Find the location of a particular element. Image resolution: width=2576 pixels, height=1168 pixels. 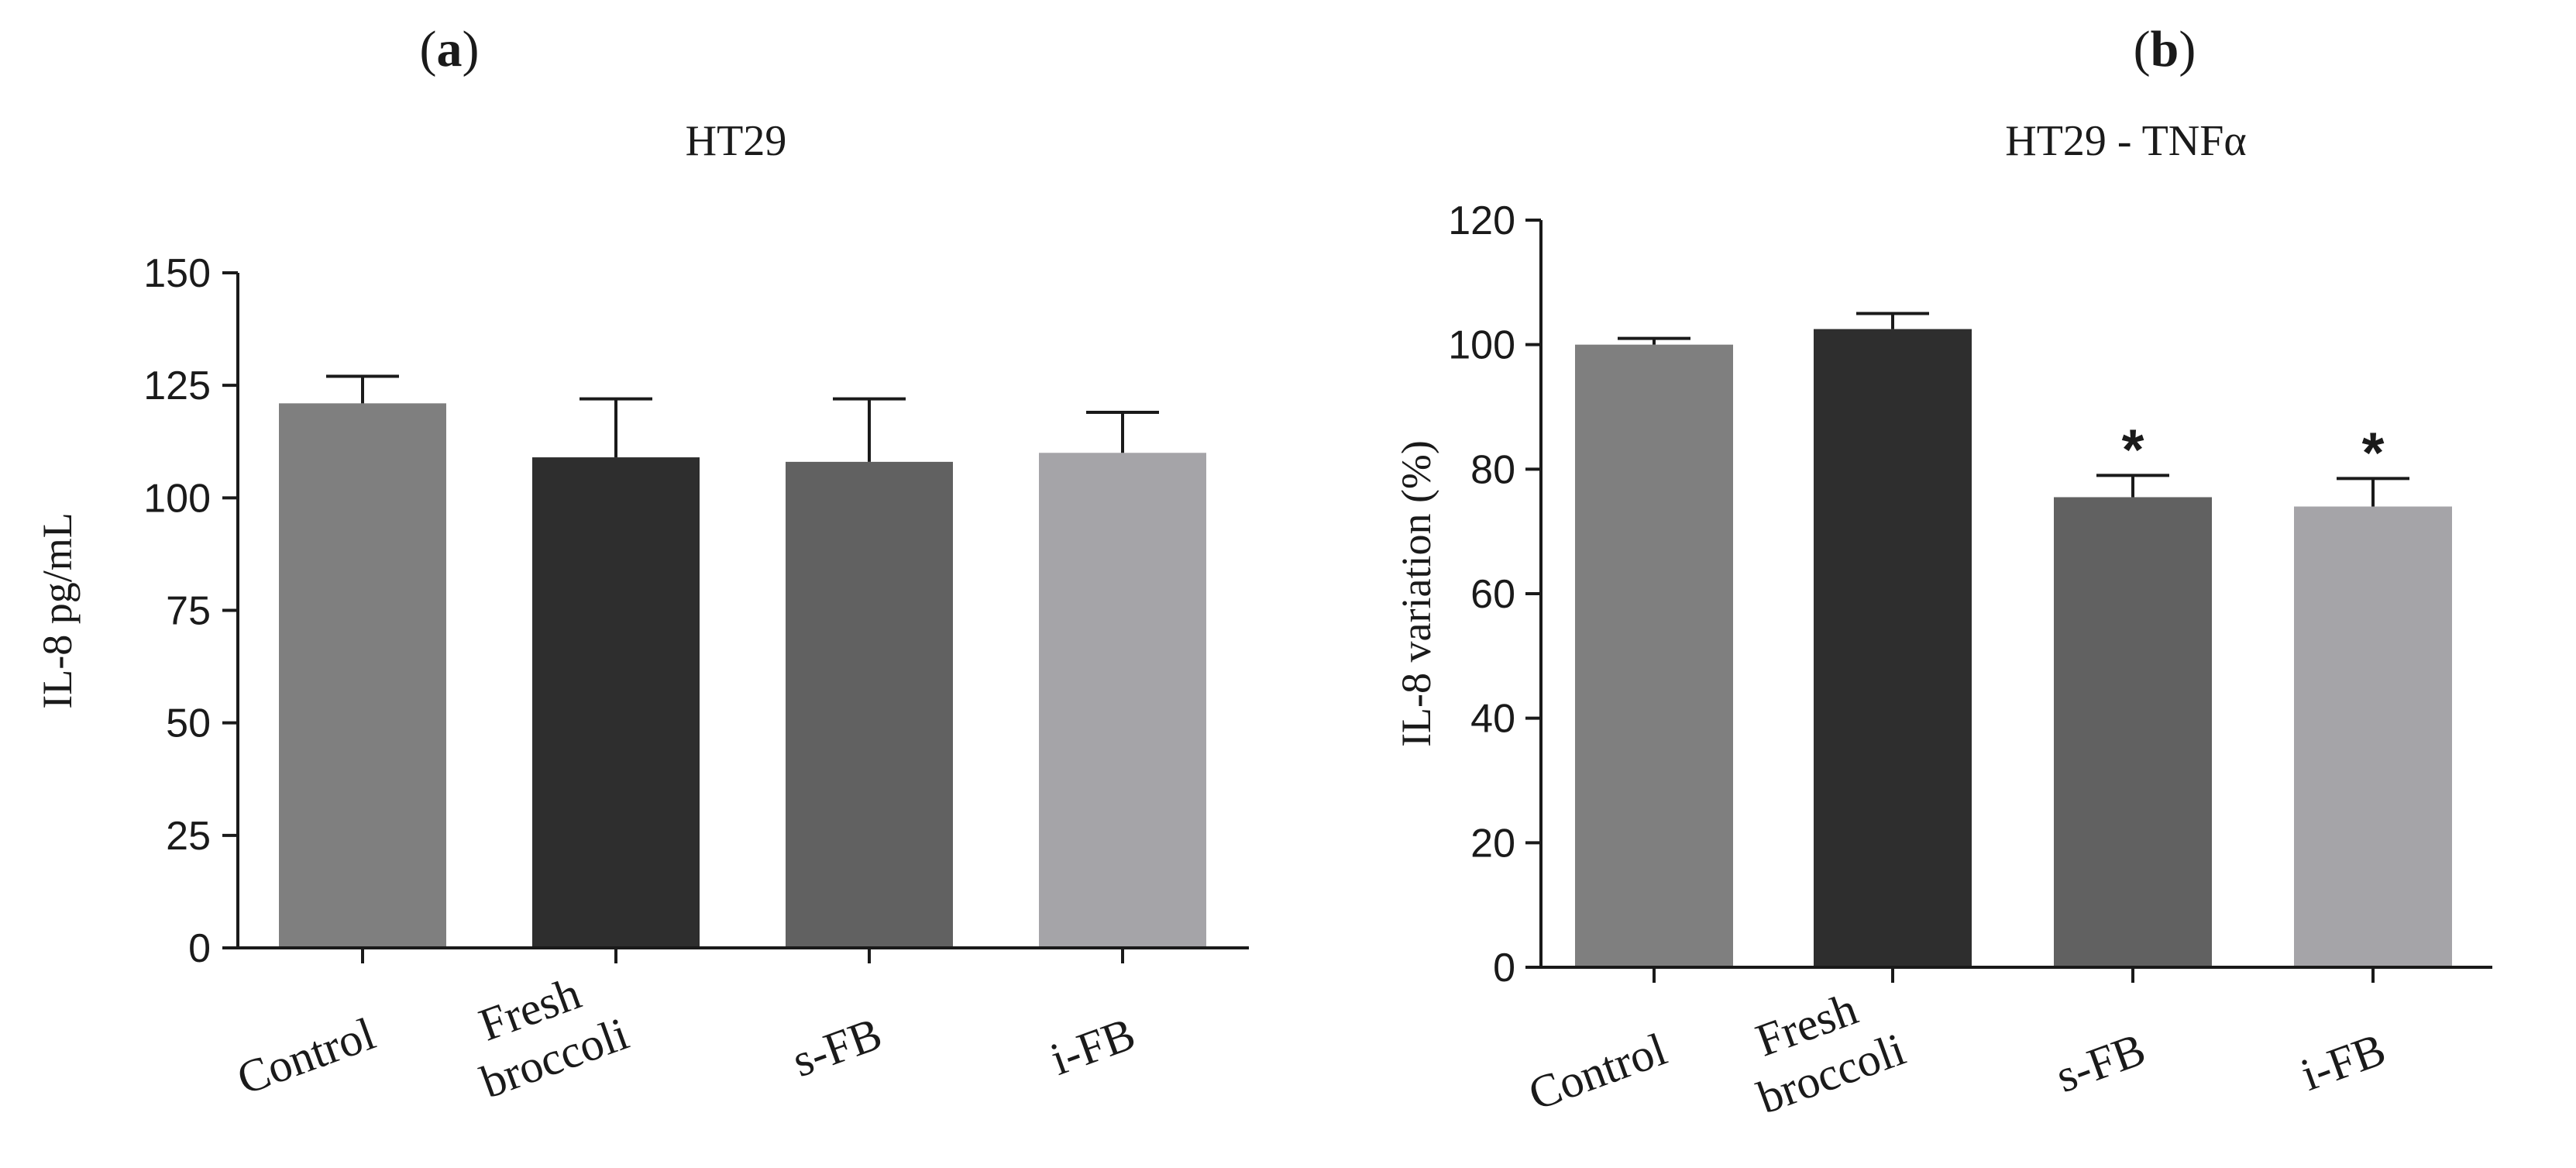

panel-a-letter: (a) is located at coordinates (450, 49).